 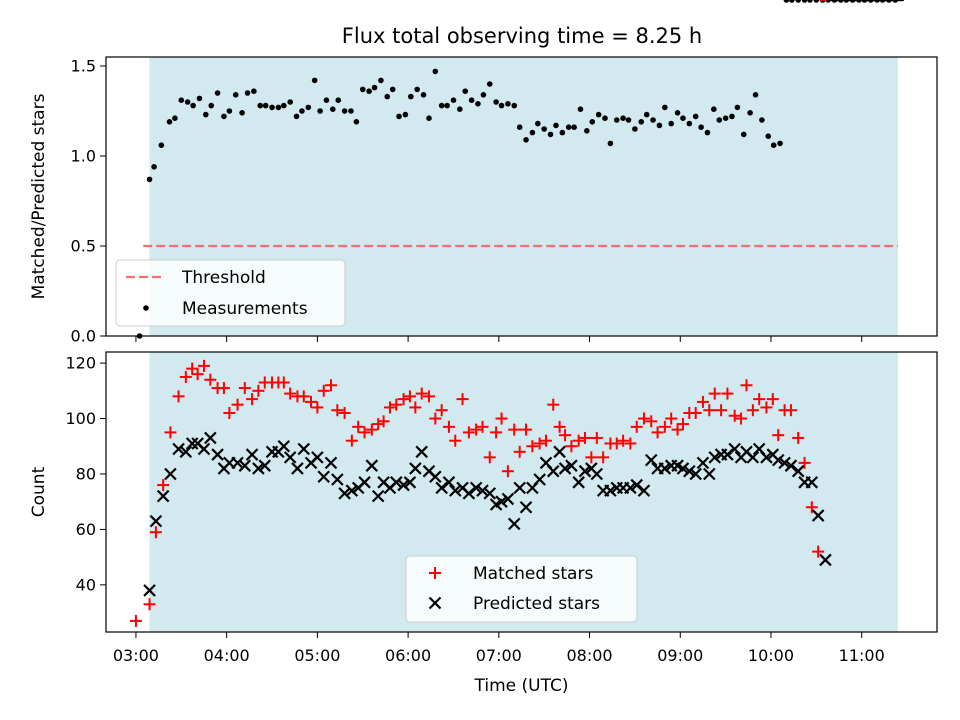 What do you see at coordinates (39, 196) in the screenshot?
I see `ratio-y-axis-label: Matched/Predicted stars` at bounding box center [39, 196].